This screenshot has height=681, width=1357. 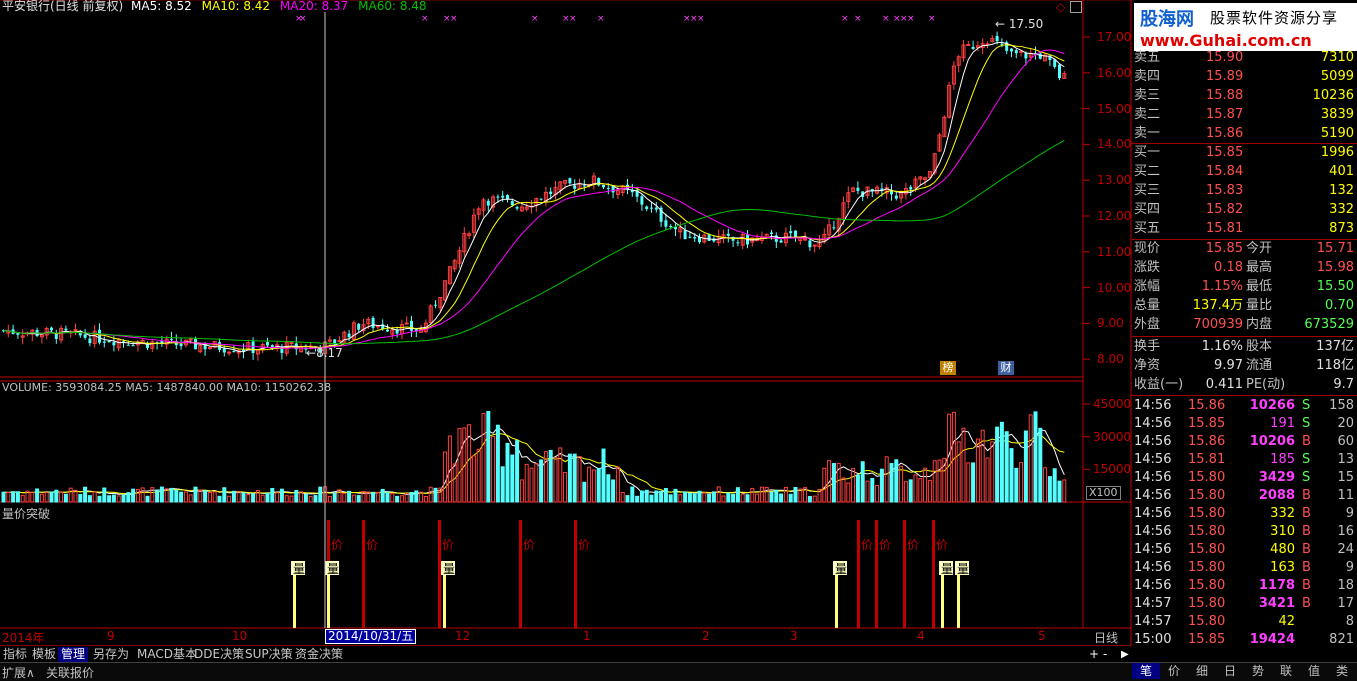 I want to click on tab-sup: SUP决策, so click(x=269, y=654).